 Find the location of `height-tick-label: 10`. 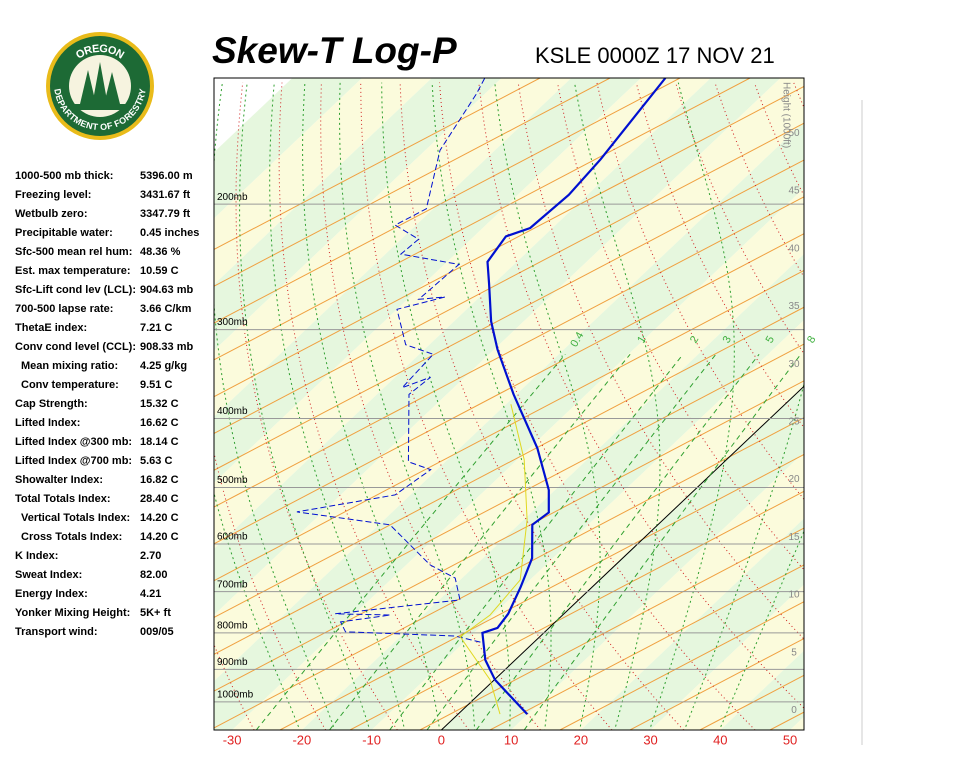

height-tick-label: 10 is located at coordinates (794, 595).